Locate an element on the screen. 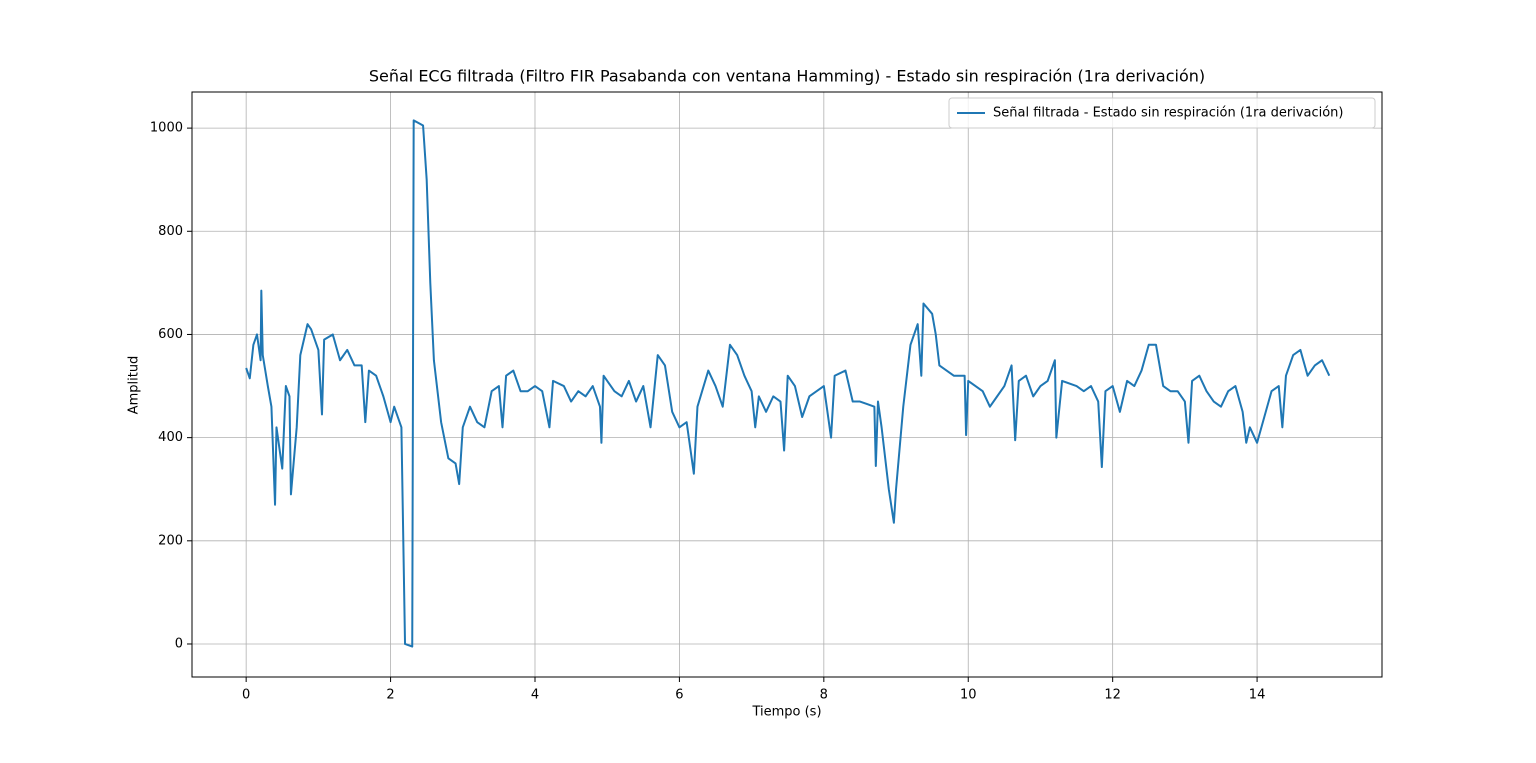  y-tick-label: 800 is located at coordinates (170, 231).